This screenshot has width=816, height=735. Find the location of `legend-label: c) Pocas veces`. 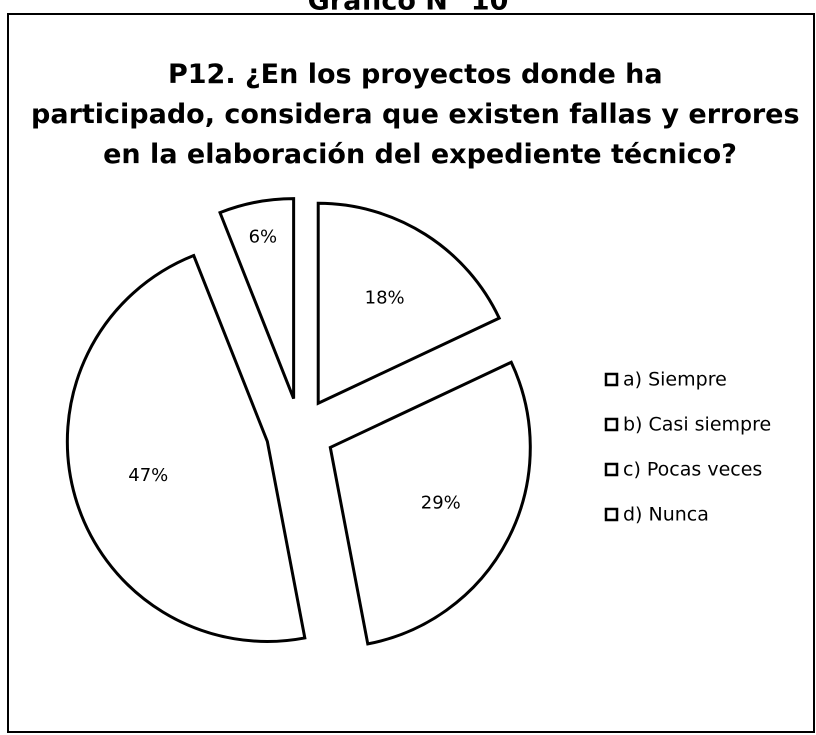

legend-label: c) Pocas veces is located at coordinates (692, 470).